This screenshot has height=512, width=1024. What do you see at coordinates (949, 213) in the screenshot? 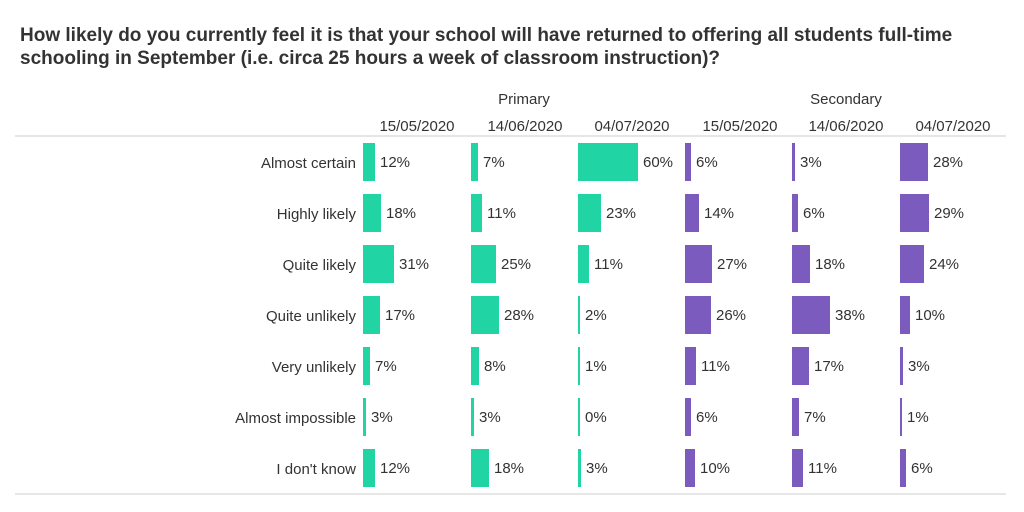
I see `value-label-secondary-3-row-2: 29%` at bounding box center [949, 213].